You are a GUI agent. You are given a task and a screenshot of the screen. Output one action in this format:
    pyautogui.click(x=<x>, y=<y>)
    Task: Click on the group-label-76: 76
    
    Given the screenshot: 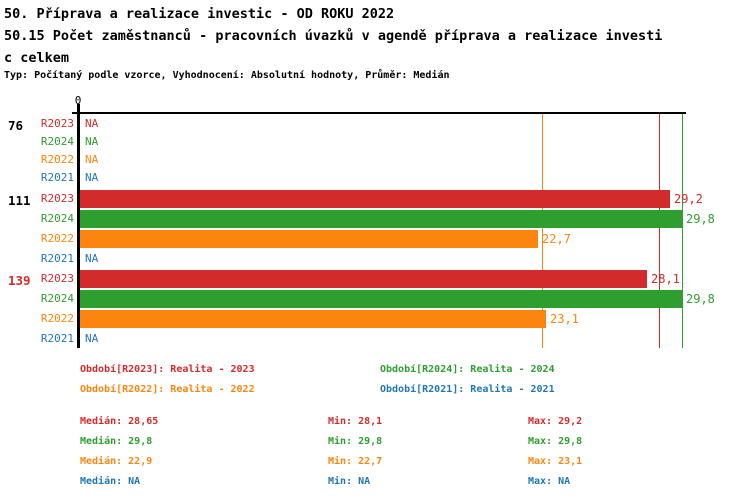 What is the action you would take?
    pyautogui.click(x=16, y=125)
    